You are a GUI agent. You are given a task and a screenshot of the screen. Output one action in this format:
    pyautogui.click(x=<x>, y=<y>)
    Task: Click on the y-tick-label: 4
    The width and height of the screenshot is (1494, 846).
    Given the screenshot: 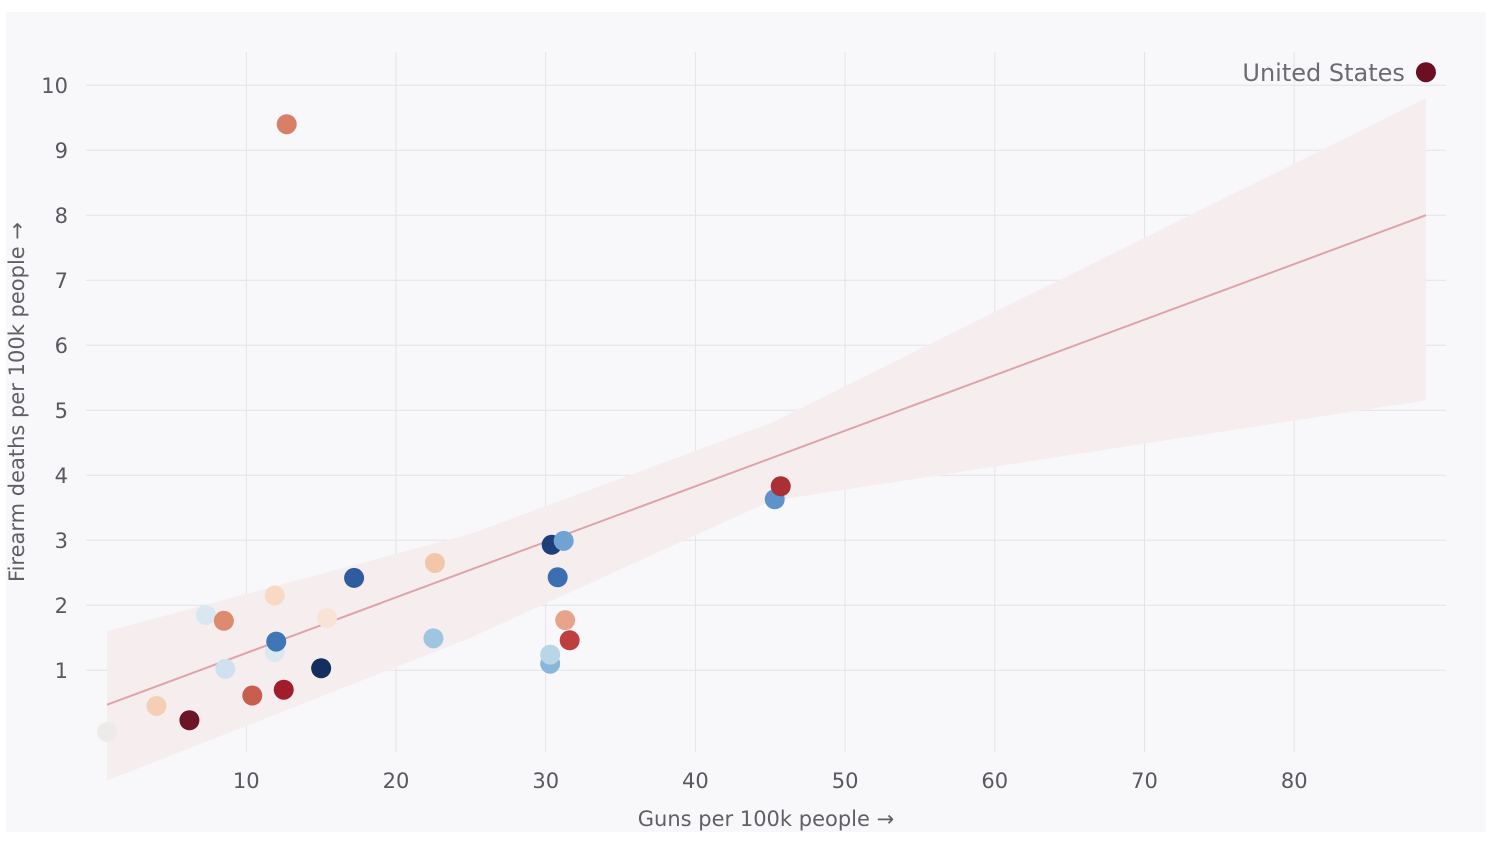 What is the action you would take?
    pyautogui.click(x=61, y=476)
    